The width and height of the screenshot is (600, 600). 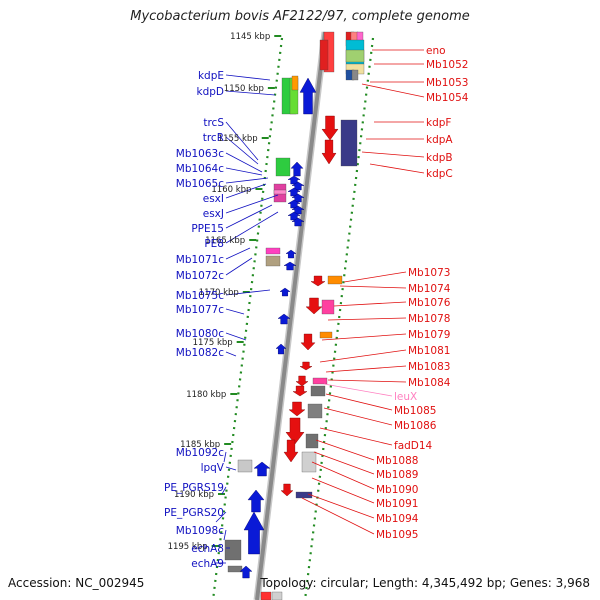 I want to click on gene-label-left: Mb1080c, so click(x=200, y=334).